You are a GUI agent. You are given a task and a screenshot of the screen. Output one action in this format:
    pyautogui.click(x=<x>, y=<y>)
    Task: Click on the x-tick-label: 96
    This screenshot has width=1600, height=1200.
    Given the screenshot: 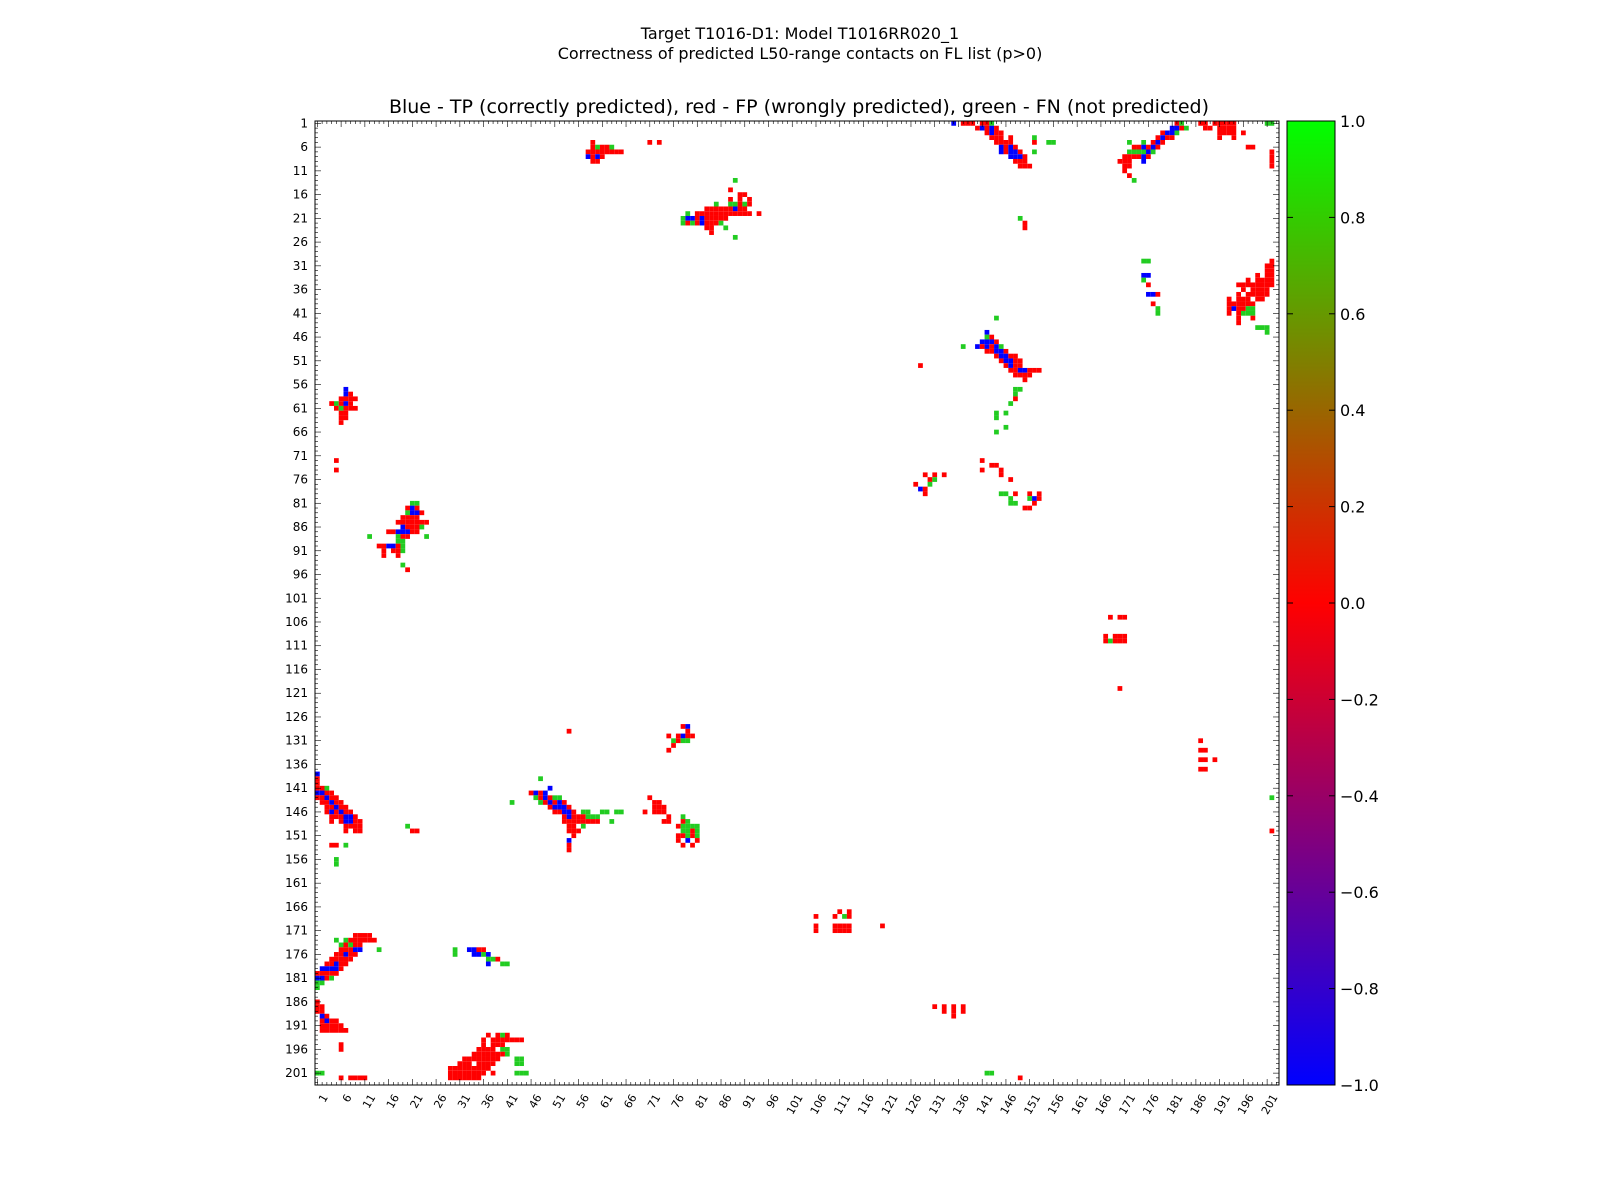 What is the action you would take?
    pyautogui.click(x=773, y=1101)
    